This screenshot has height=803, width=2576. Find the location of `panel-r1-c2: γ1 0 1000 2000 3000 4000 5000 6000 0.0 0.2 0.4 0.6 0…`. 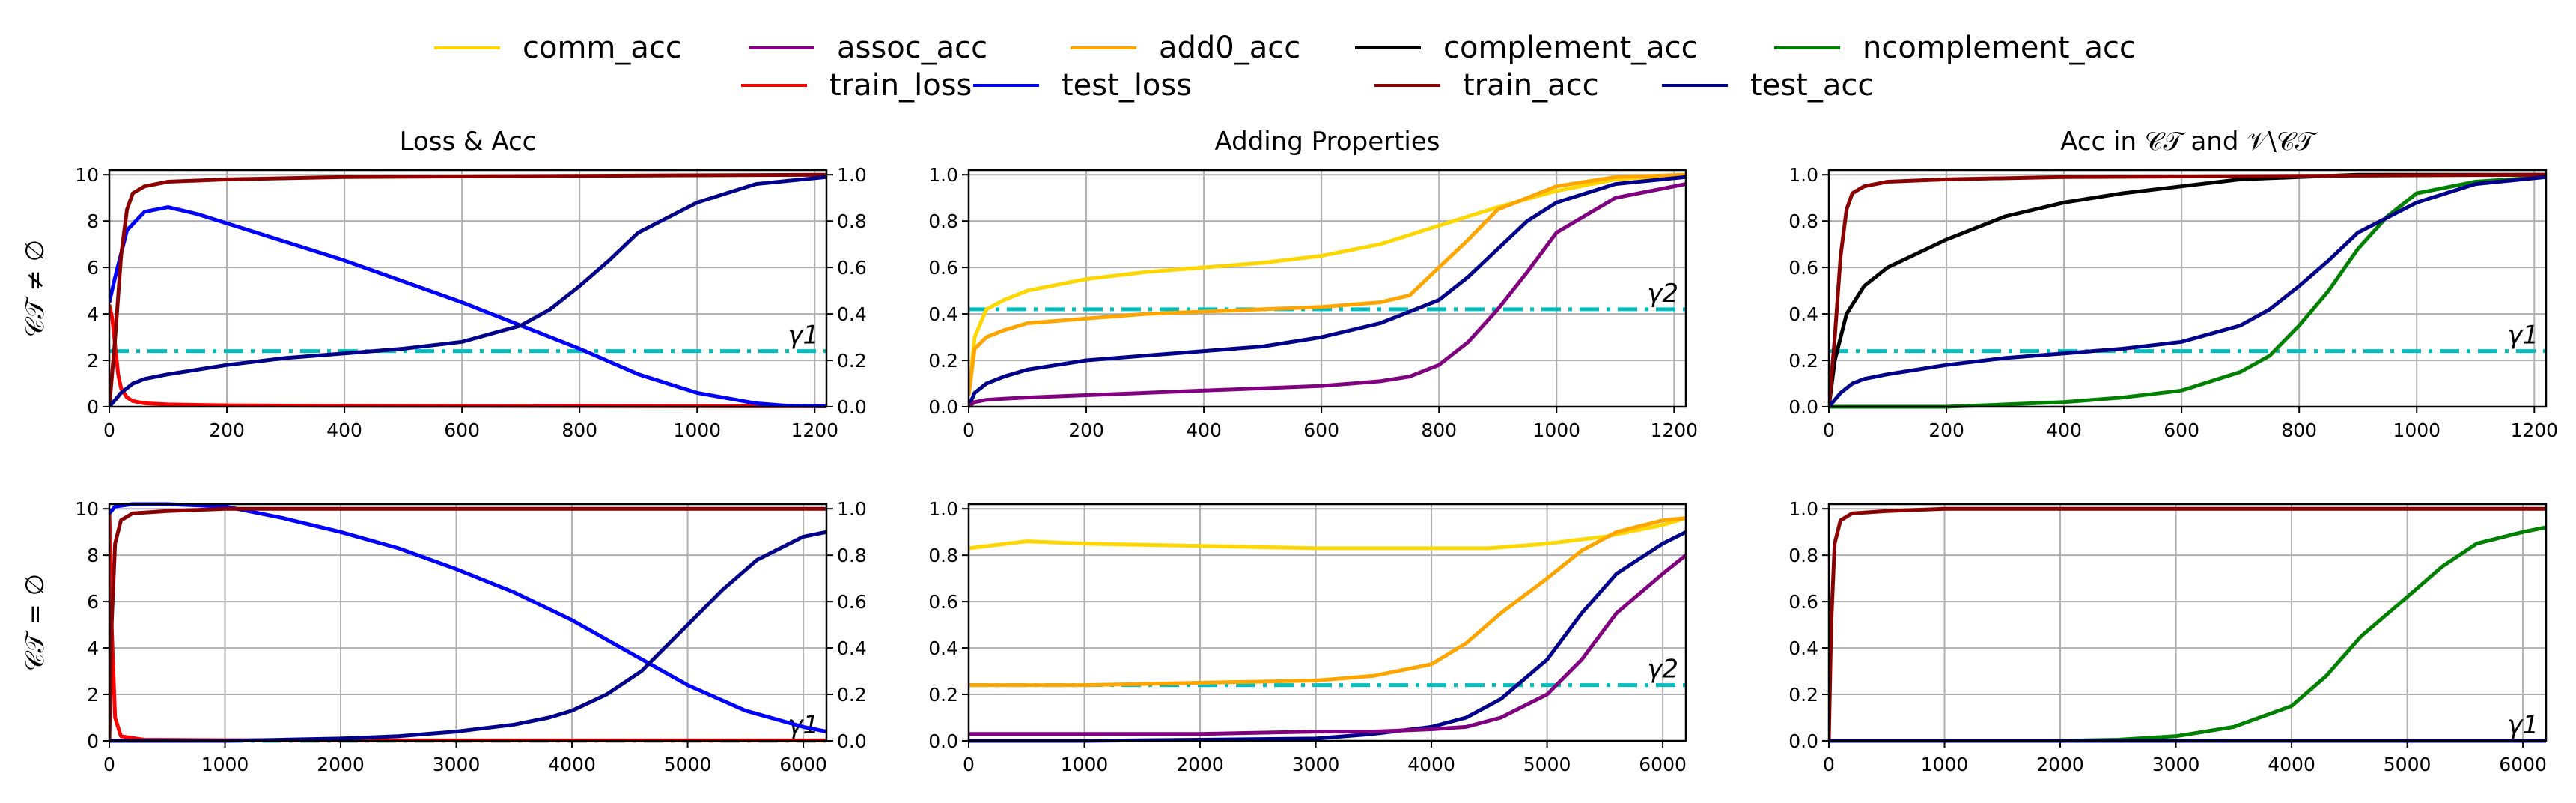

panel-r1-c2: γ1 0 1000 2000 3000 4000 5000 6000 0.0 0.2 0.4 0.6 0… is located at coordinates (2168, 636).